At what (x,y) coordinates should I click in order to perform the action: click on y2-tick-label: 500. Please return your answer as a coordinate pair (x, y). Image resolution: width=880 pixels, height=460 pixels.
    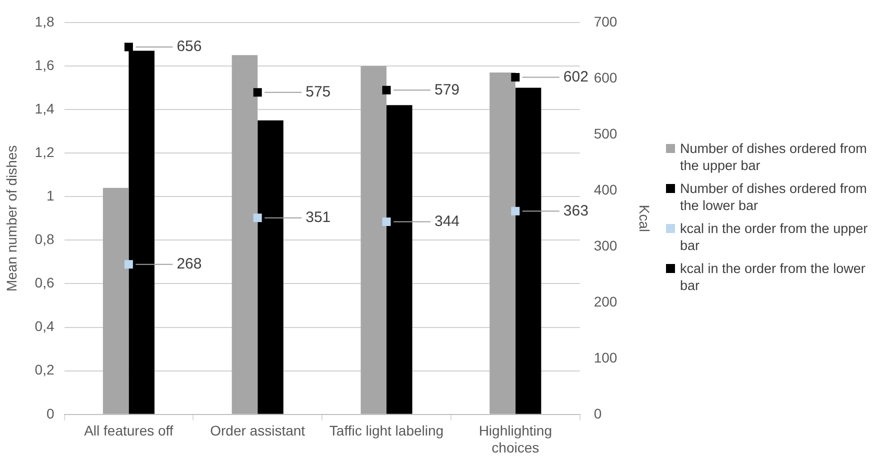
    Looking at the image, I should click on (606, 133).